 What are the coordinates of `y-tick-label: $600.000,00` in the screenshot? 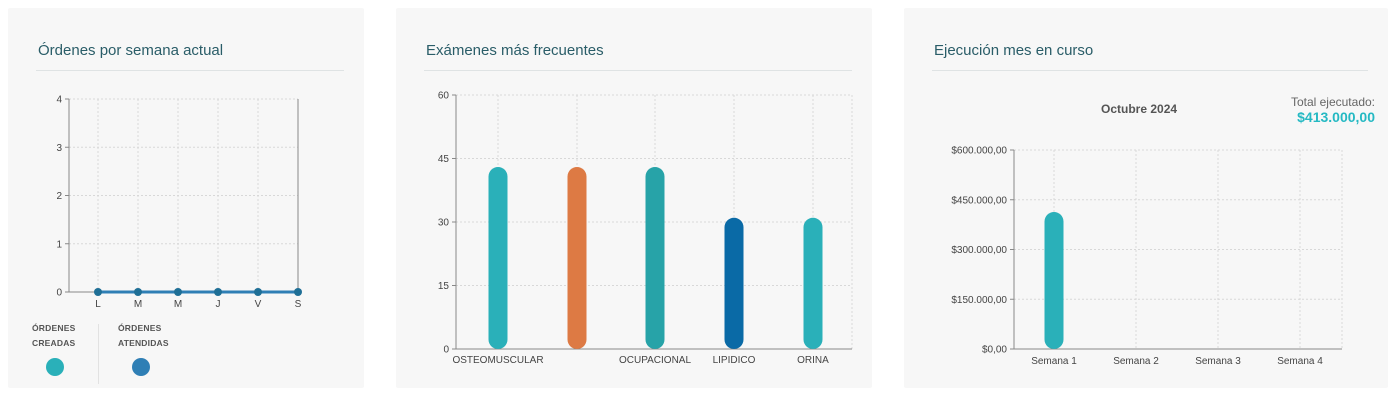 It's located at (979, 151).